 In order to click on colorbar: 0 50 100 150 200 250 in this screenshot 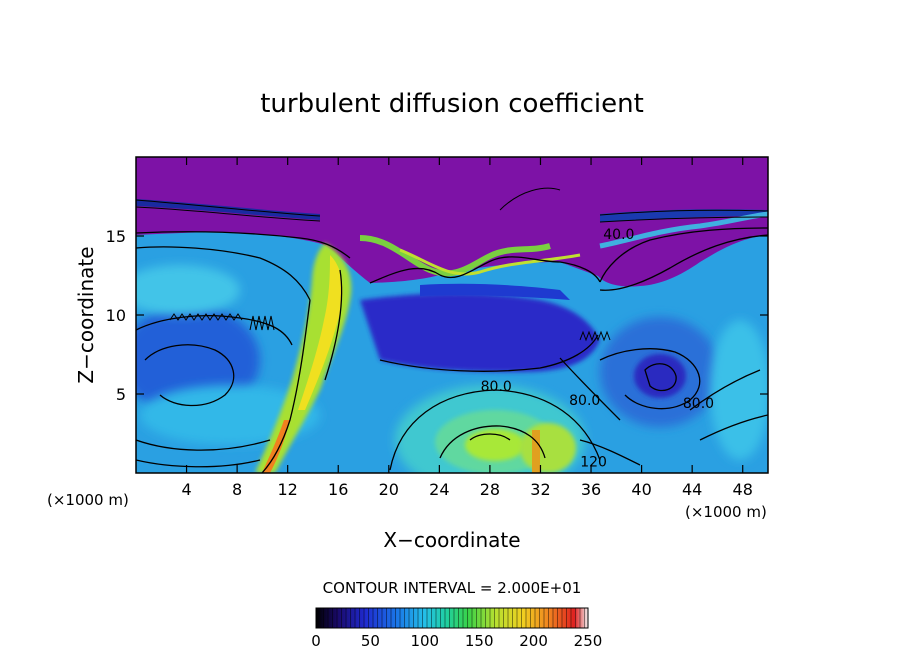, I will do `click(456, 628)`.